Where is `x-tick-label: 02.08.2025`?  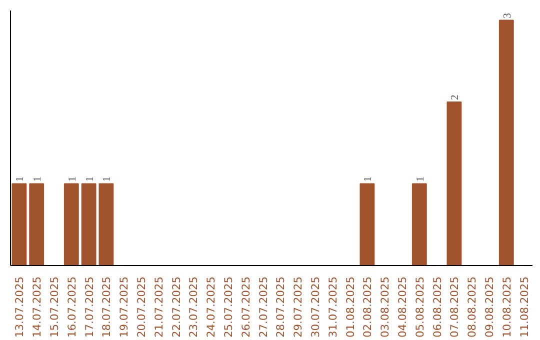 x-tick-label: 02.08.2025 is located at coordinates (367, 307).